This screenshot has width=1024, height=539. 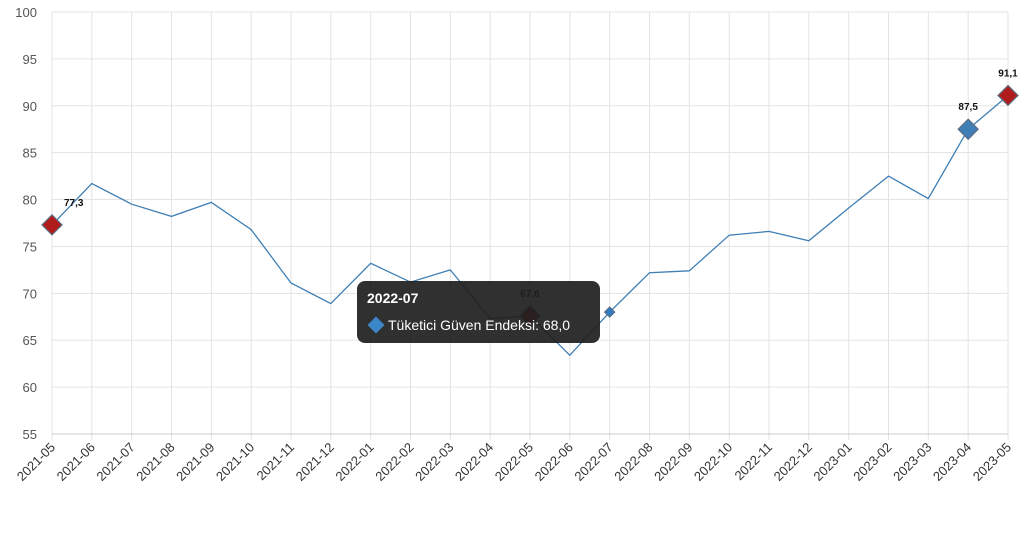 I want to click on y-tick-label: 70, so click(x=30, y=293).